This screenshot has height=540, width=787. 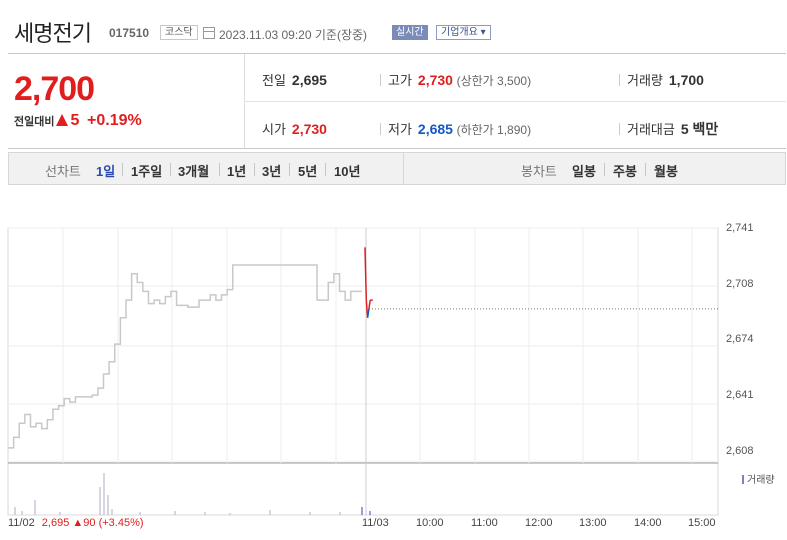 I want to click on lower-limit: (하한가 1,890), so click(x=494, y=130).